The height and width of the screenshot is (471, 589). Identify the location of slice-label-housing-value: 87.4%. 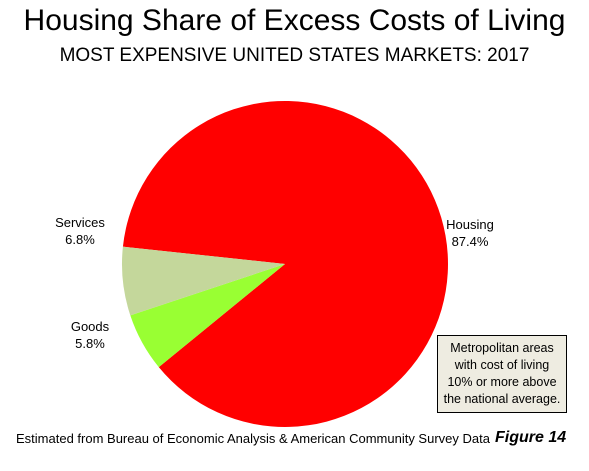
(470, 241).